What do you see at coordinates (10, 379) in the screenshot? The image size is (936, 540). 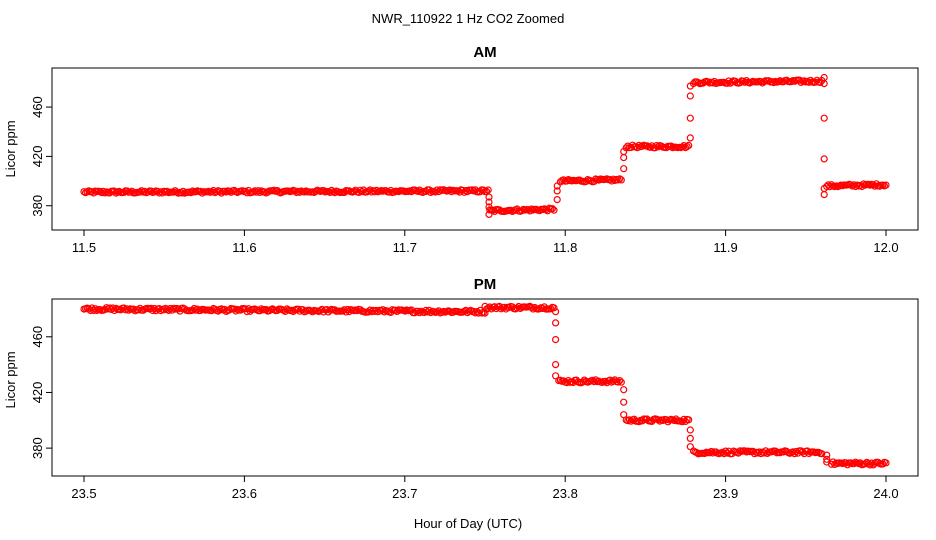 I see `pm-y-axis-label: Licor ppm` at bounding box center [10, 379].